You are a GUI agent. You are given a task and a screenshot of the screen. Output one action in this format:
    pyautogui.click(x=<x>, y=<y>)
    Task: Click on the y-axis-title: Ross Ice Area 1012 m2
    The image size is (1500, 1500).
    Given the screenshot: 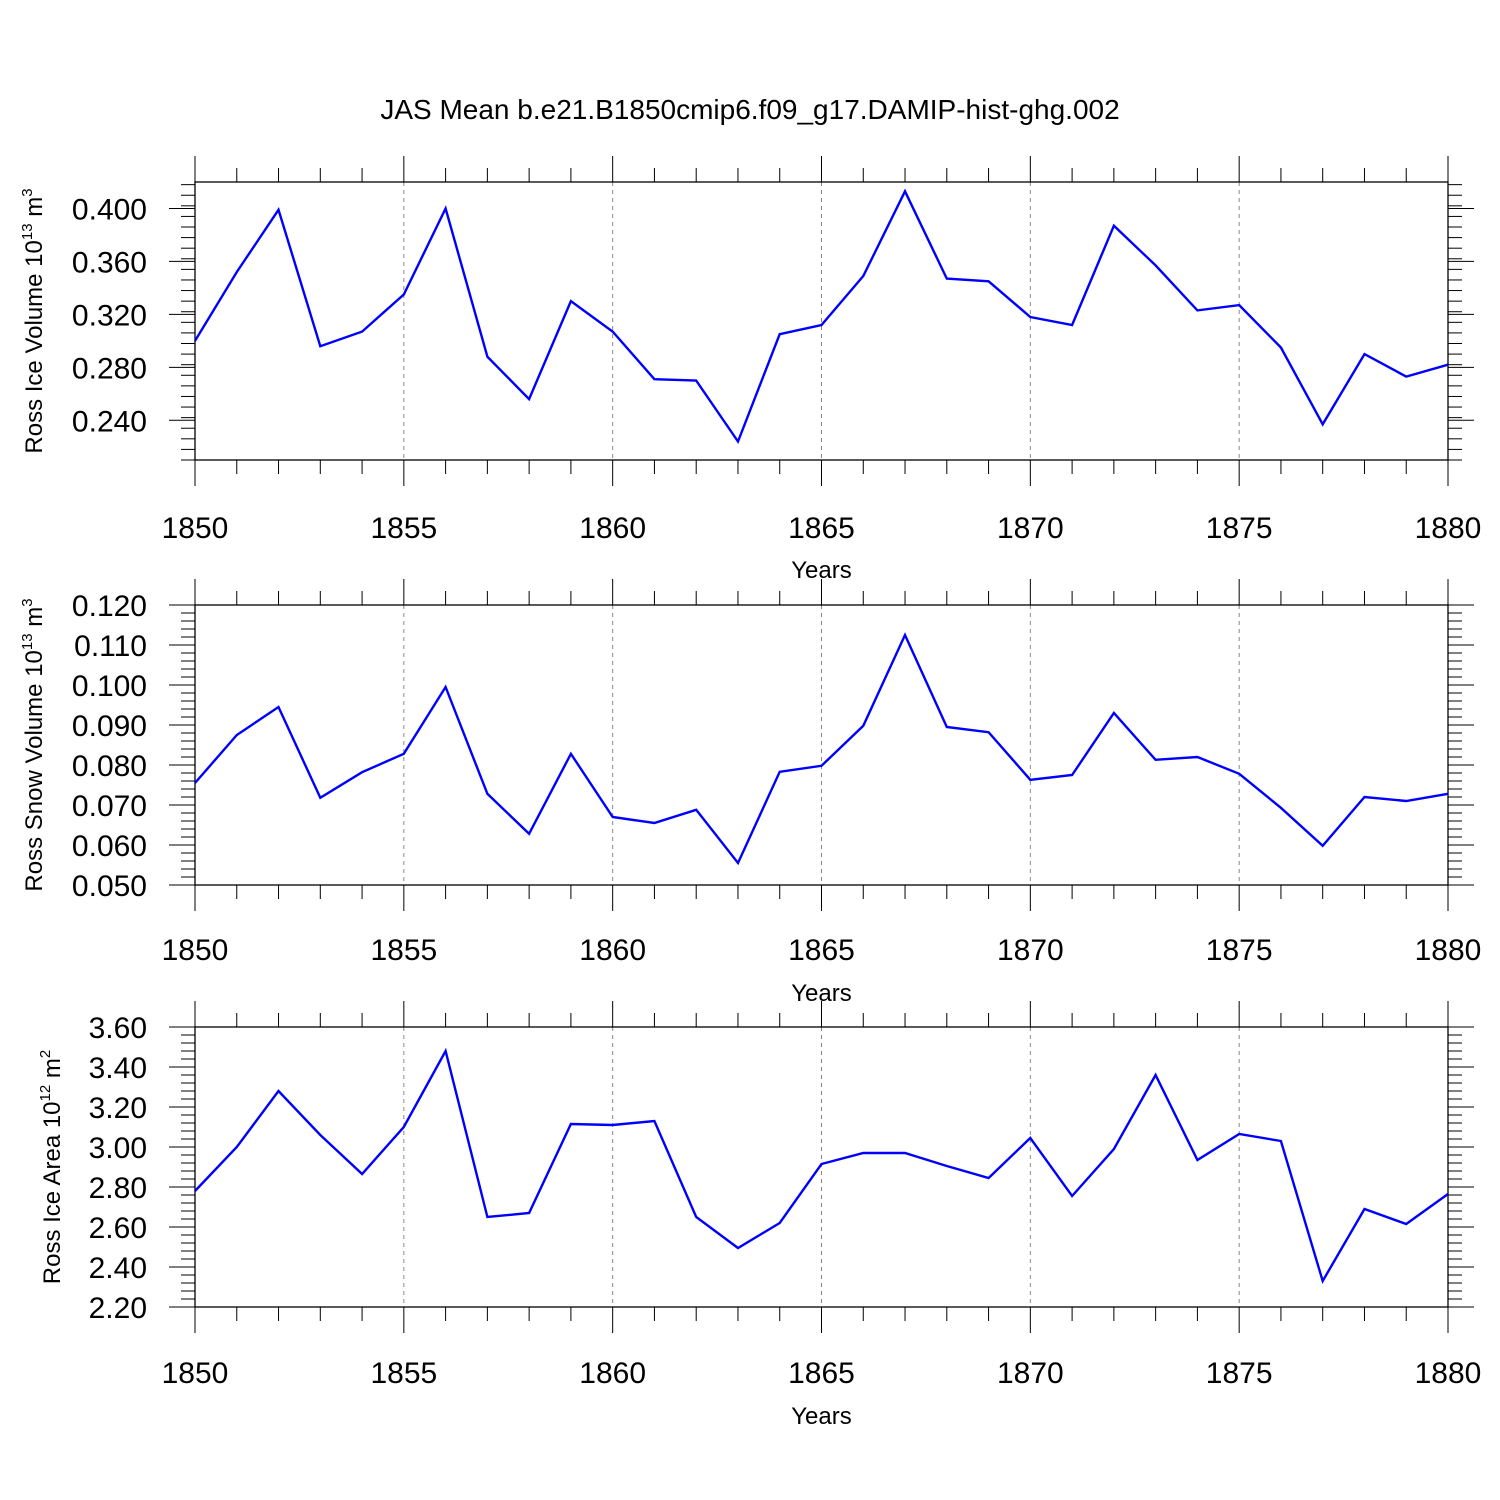 What is the action you would take?
    pyautogui.click(x=51, y=1167)
    